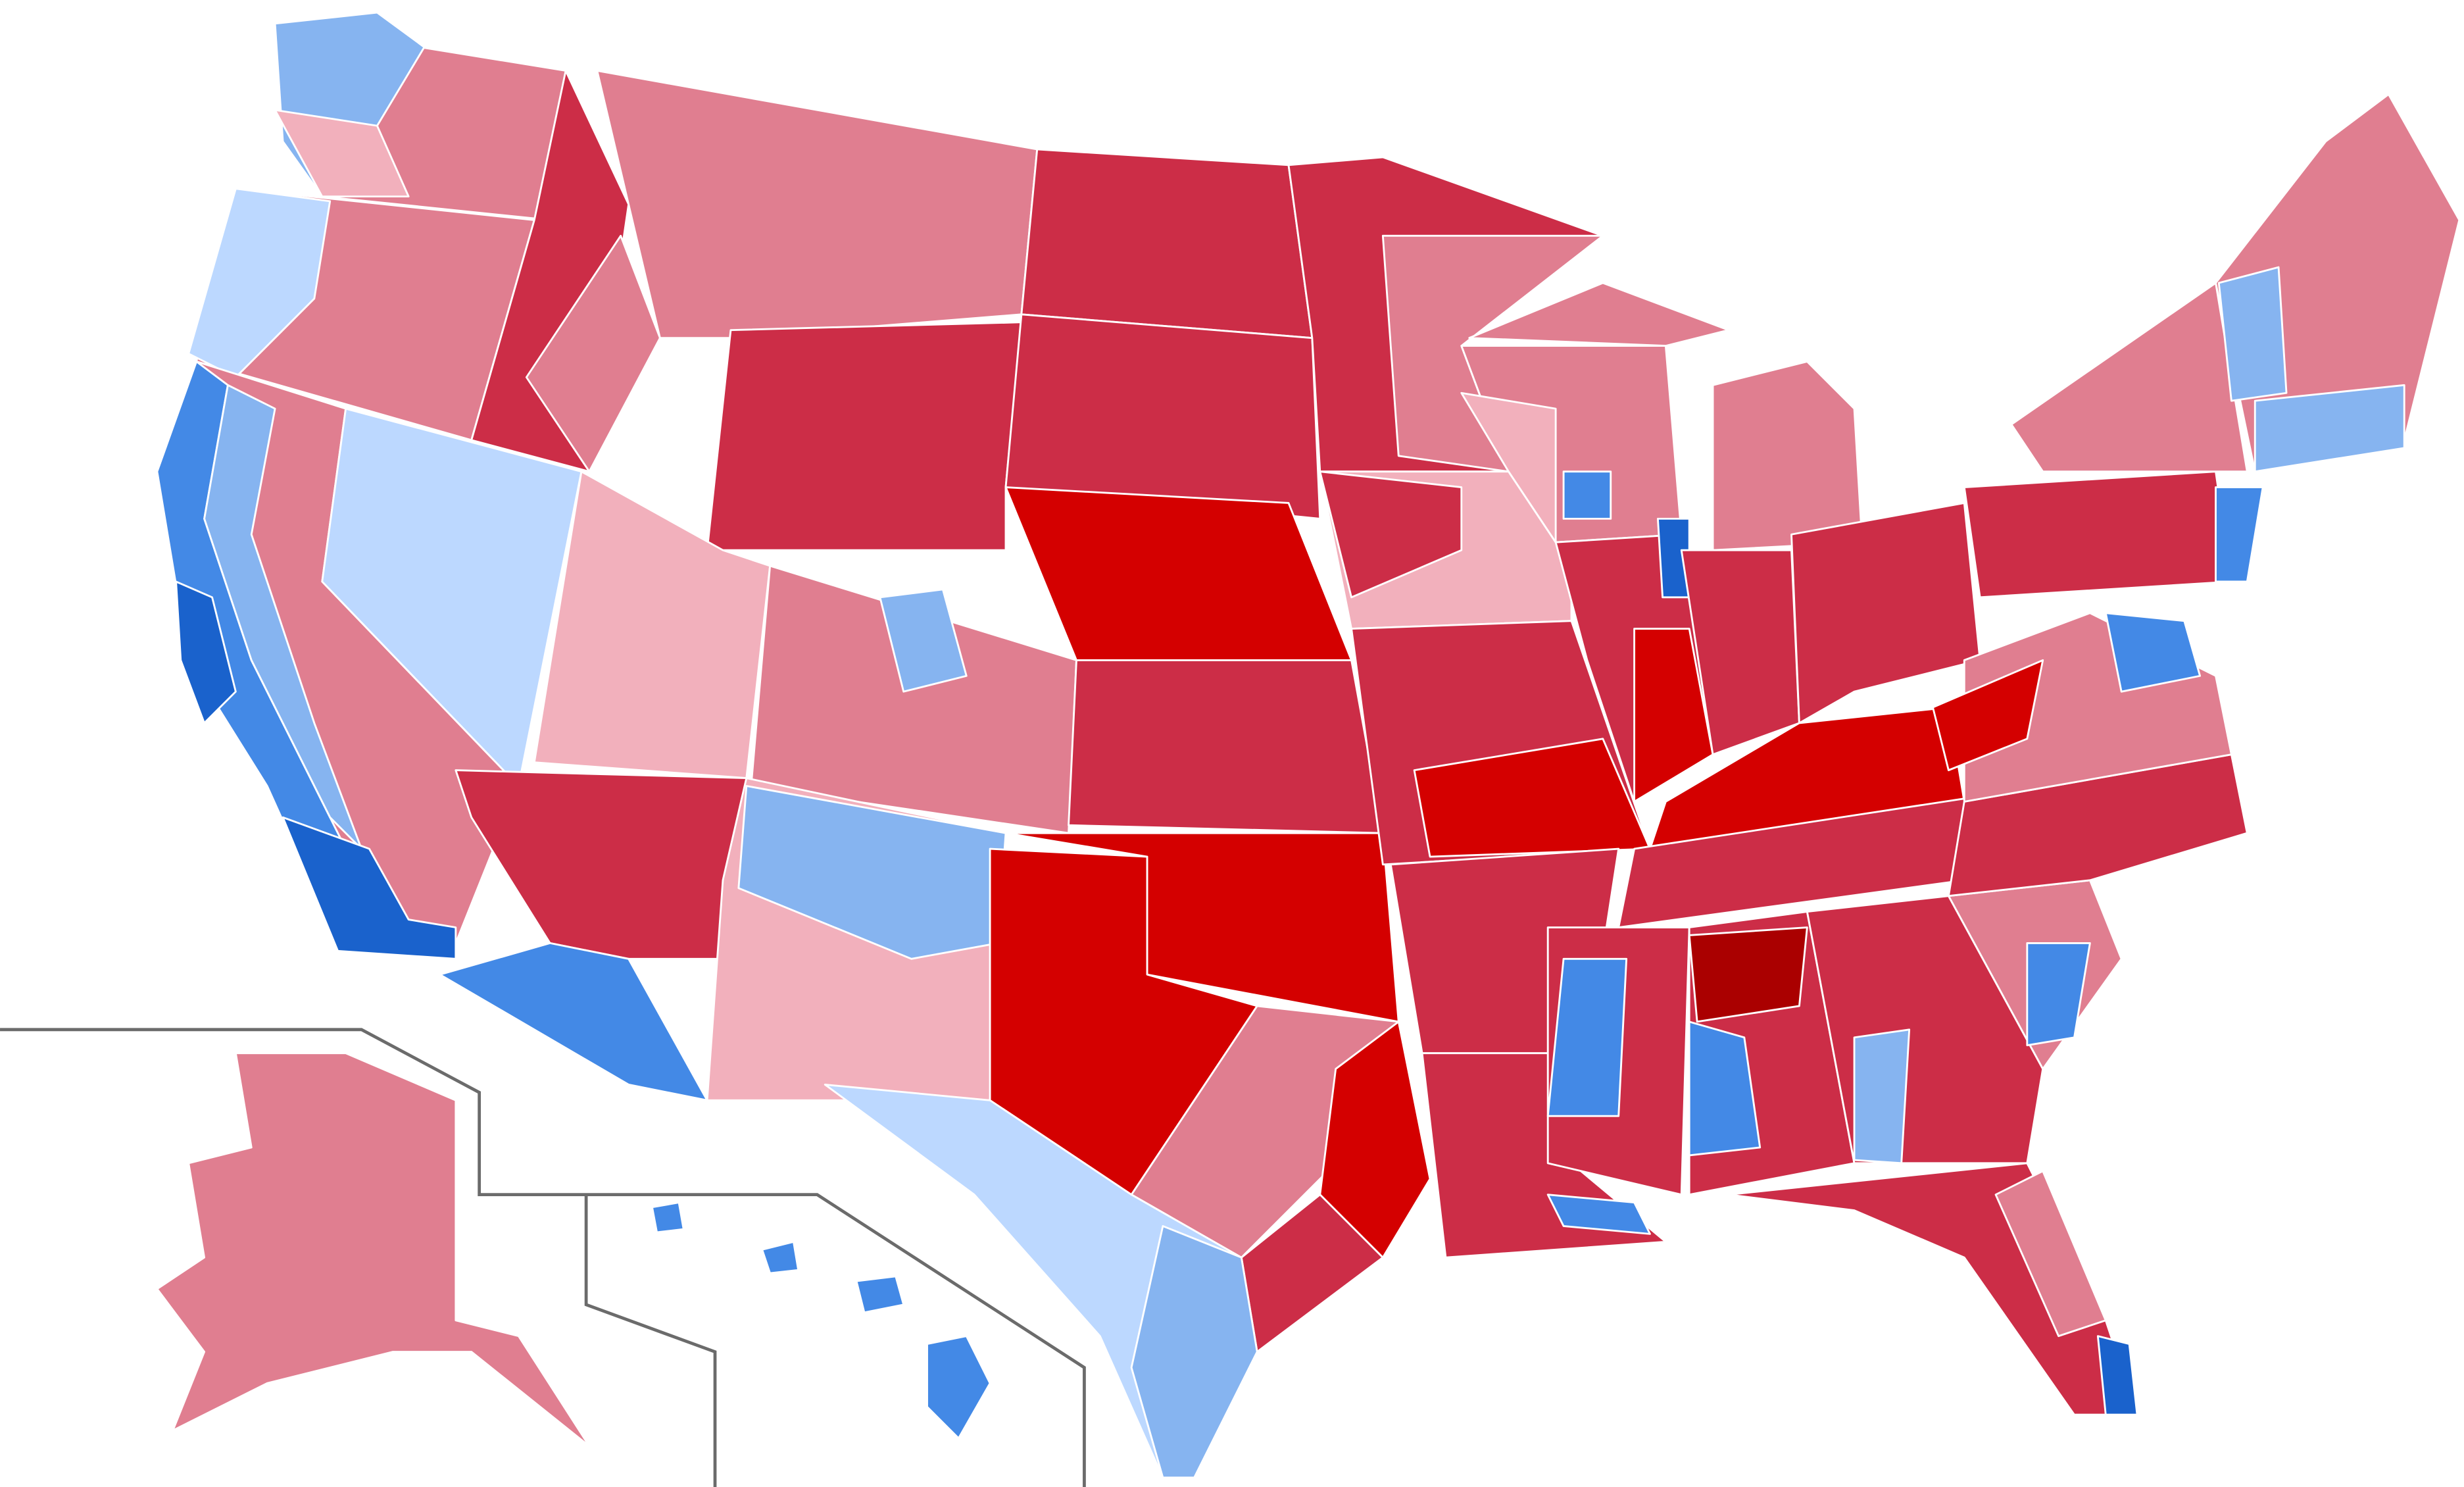  I want to click on south-dakota, so click(1163, 416).